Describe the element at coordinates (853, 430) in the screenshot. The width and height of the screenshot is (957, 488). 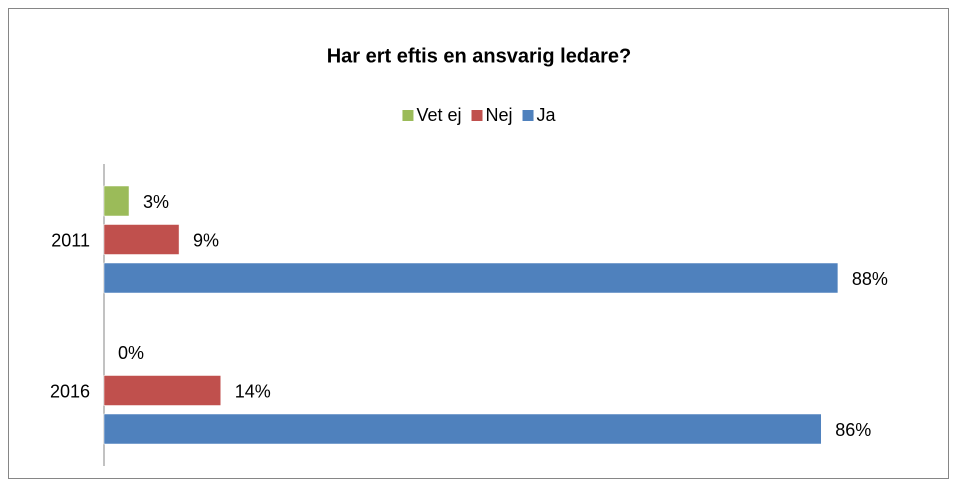
I see `value-label: 86%` at that location.